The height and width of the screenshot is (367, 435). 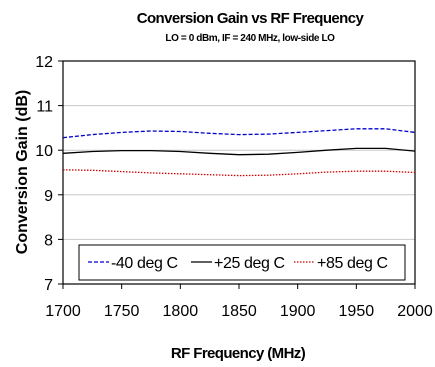 What do you see at coordinates (249, 263) in the screenshot?
I see `legend-label: +25 deg C` at bounding box center [249, 263].